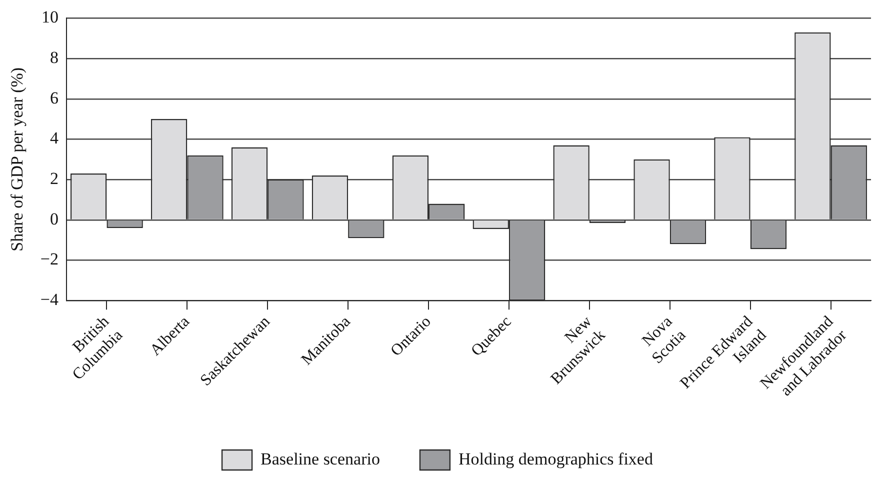 Image resolution: width=875 pixels, height=480 pixels. I want to click on legend-label: Baseline scenario, so click(320, 458).